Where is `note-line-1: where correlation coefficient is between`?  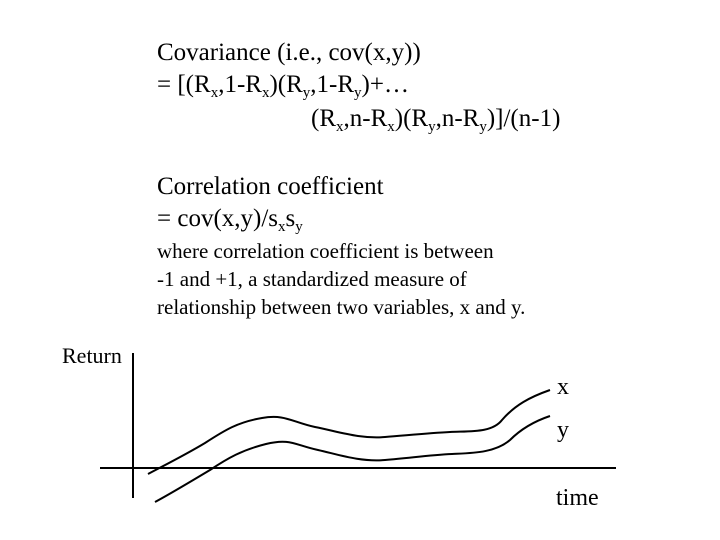 note-line-1: where correlation coefficient is between is located at coordinates (325, 251).